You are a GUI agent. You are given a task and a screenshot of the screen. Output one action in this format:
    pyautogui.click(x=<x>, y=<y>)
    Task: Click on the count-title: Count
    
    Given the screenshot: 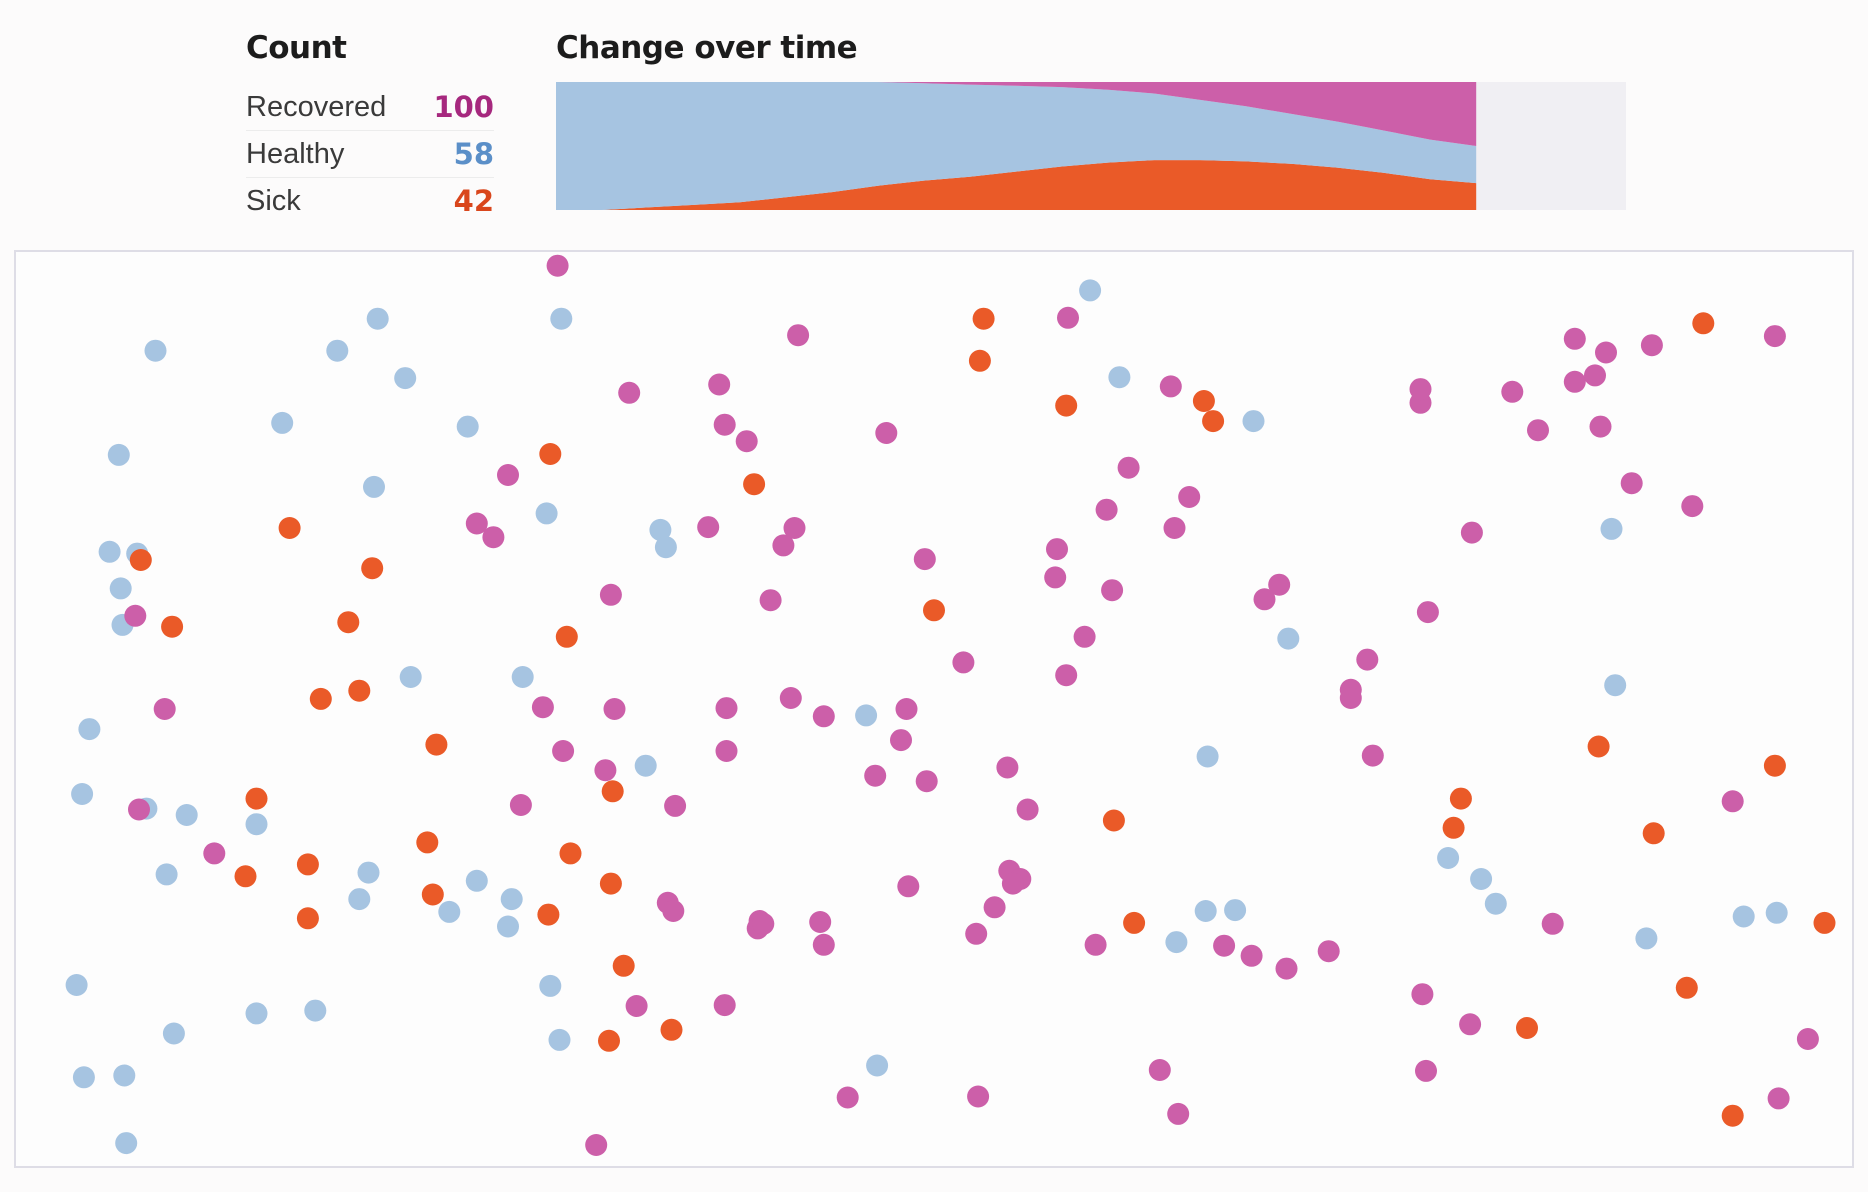 What is the action you would take?
    pyautogui.click(x=296, y=48)
    